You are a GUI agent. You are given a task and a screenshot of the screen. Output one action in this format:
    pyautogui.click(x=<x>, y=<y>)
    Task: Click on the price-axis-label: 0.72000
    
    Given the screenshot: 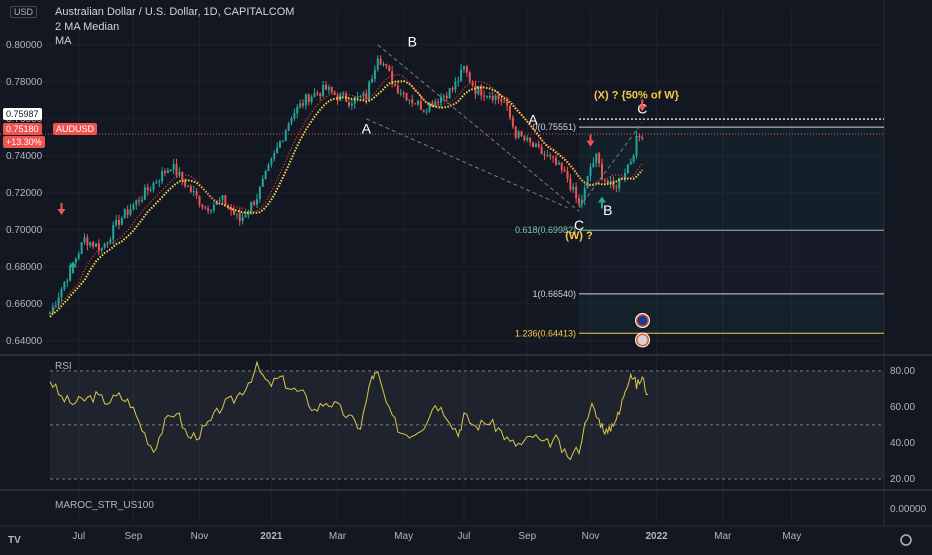 What is the action you would take?
    pyautogui.click(x=24, y=193)
    